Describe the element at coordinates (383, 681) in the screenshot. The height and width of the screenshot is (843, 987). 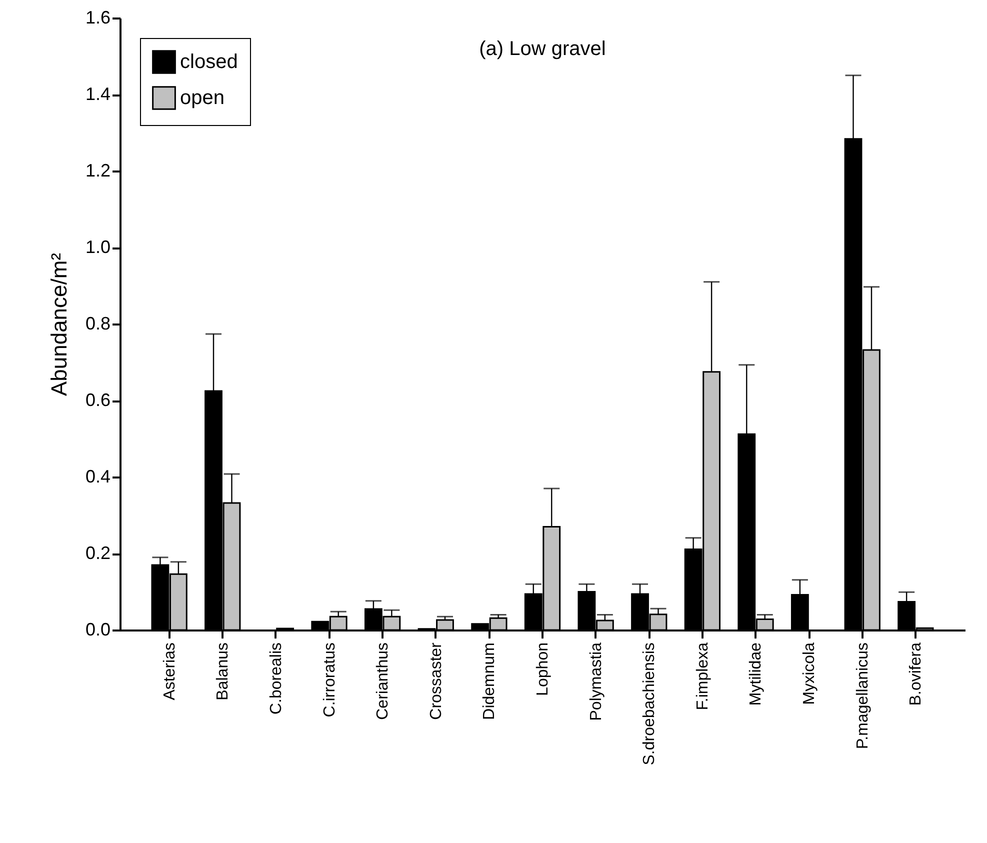
I see `x-tick-label: Cerianthus` at that location.